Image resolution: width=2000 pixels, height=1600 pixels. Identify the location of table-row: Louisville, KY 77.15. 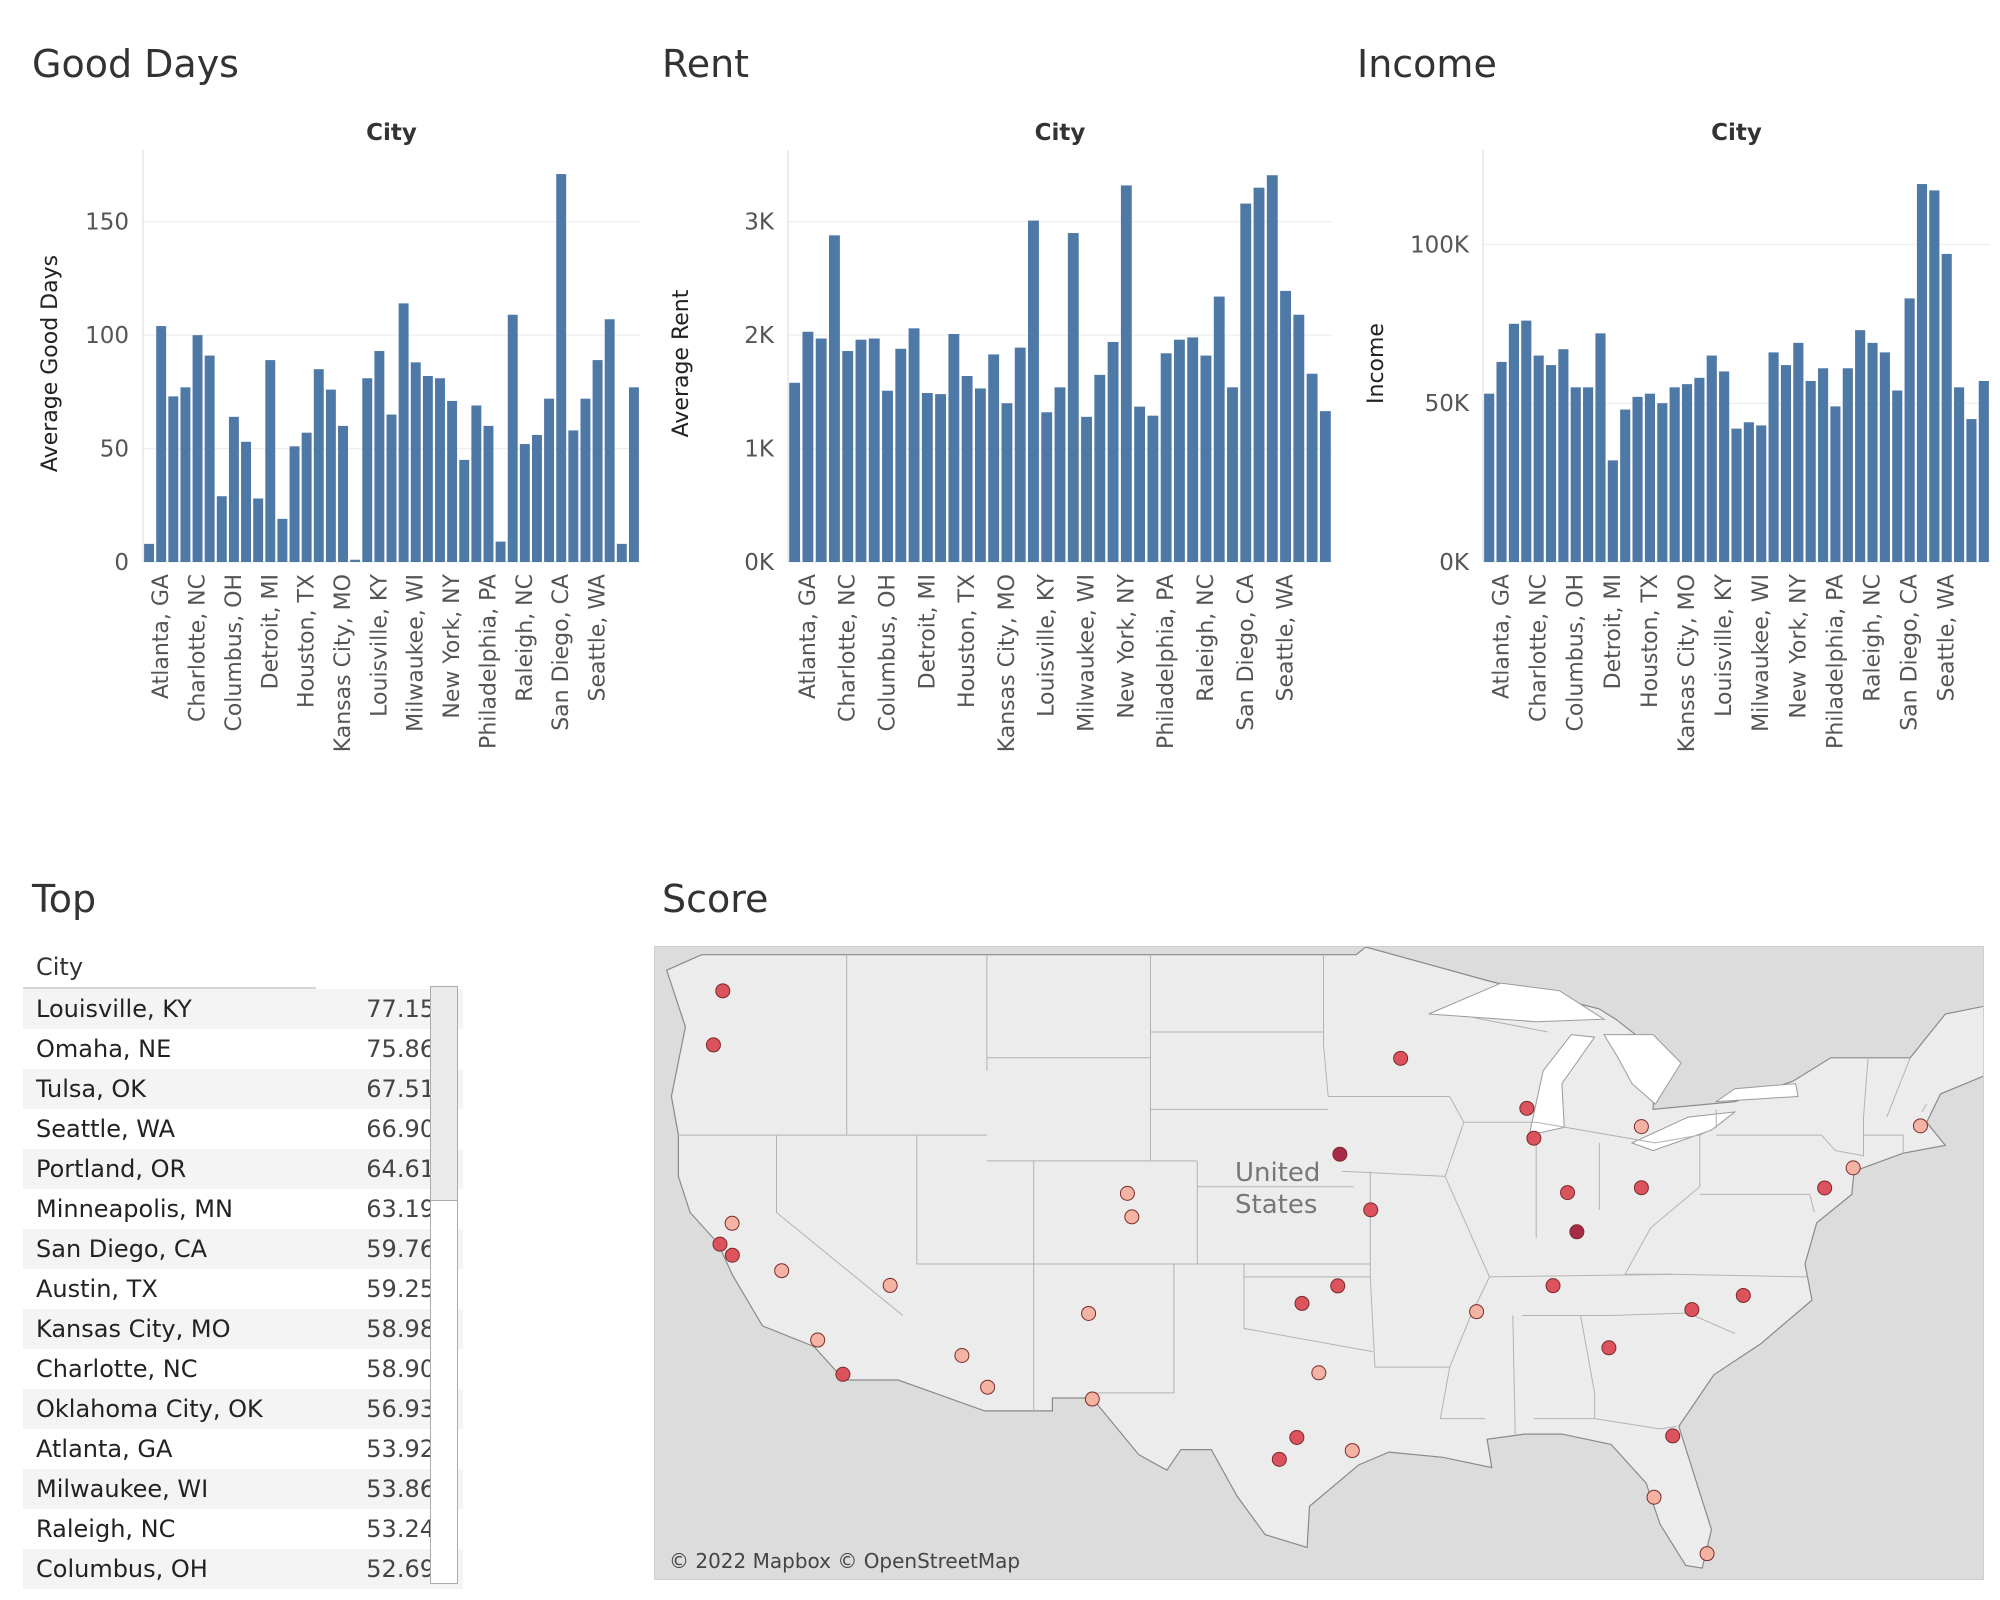
(243, 1009).